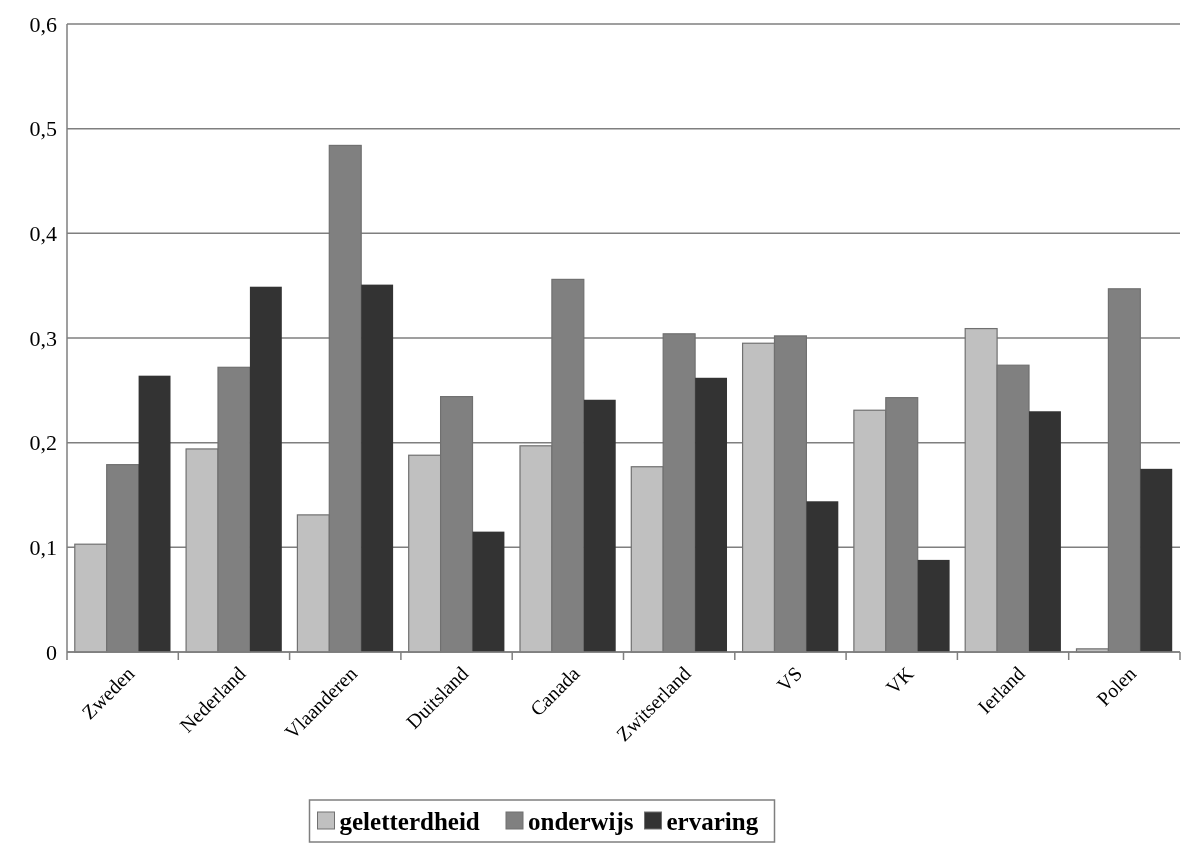  I want to click on x-tick-label: VS, so click(789, 679).